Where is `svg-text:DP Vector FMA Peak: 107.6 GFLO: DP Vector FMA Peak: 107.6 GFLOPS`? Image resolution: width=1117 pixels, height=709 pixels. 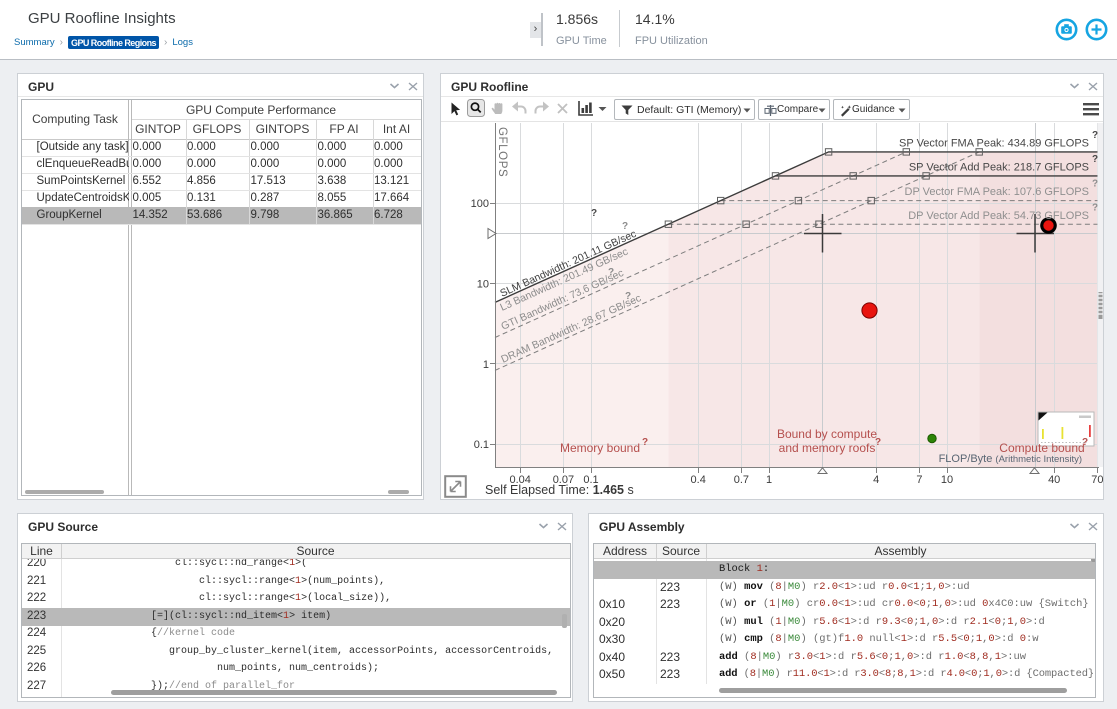
svg-text:DP Vector FMA Peak: 107.6 GFLO: DP Vector FMA Peak: 107.6 GFLOPS is located at coordinates (997, 192).